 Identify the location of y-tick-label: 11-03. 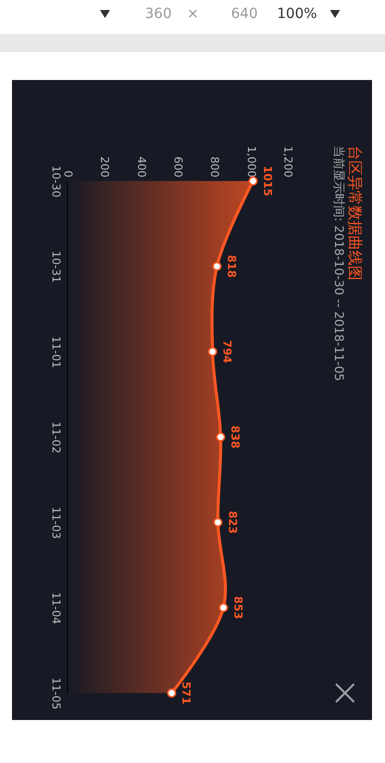
(56, 522).